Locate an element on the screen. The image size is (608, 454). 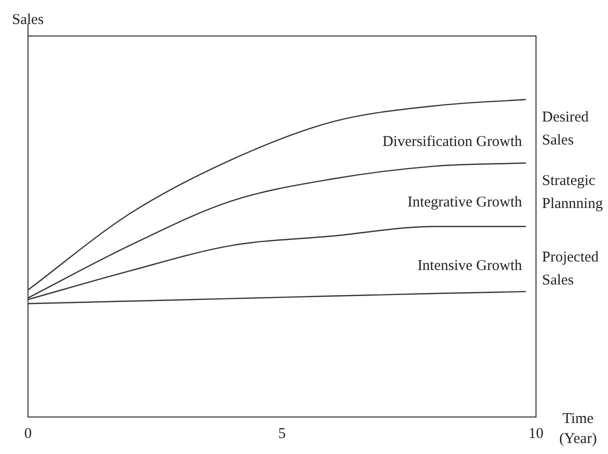
series-label: Strategic Plannning is located at coordinates (573, 192).